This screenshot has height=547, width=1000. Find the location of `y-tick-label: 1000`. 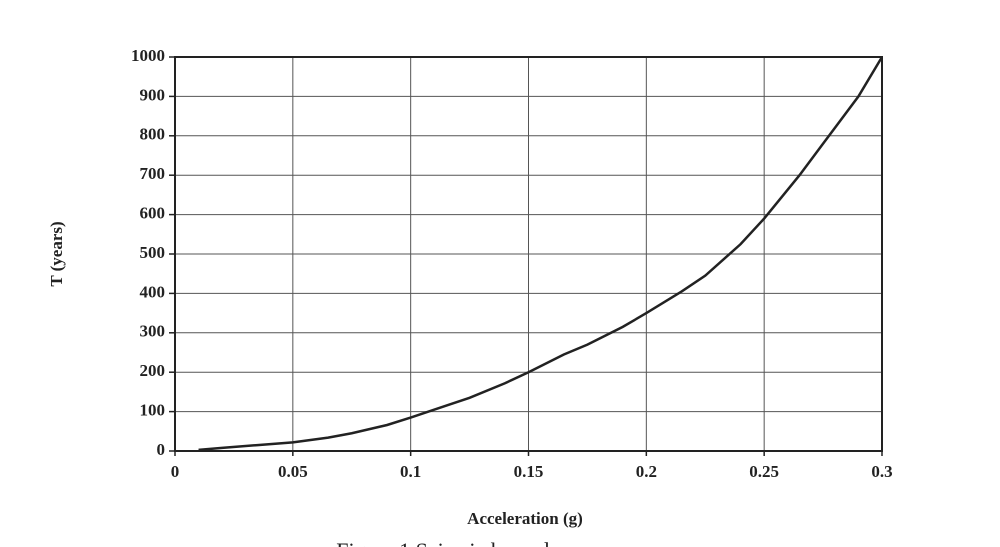

y-tick-label: 1000 is located at coordinates (148, 55).